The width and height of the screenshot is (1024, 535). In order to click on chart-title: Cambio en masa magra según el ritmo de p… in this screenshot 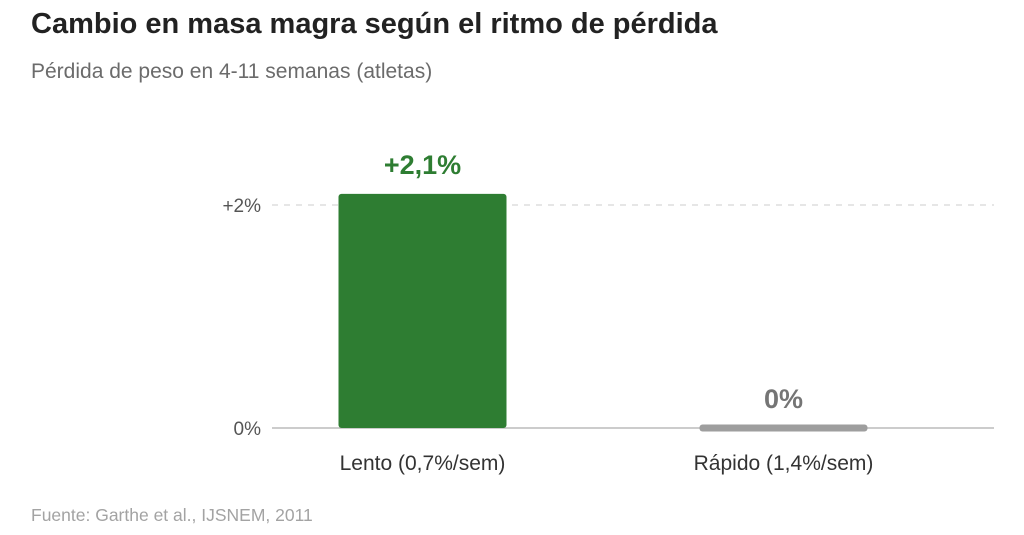, I will do `click(374, 24)`.